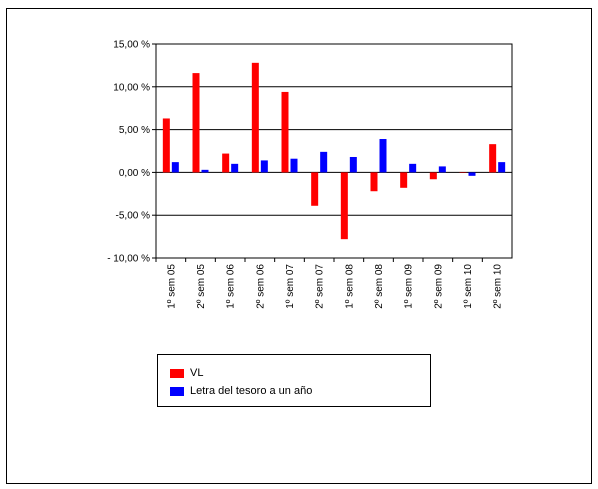  What do you see at coordinates (131, 87) in the screenshot?
I see `y-tick-label: 10,00 %` at bounding box center [131, 87].